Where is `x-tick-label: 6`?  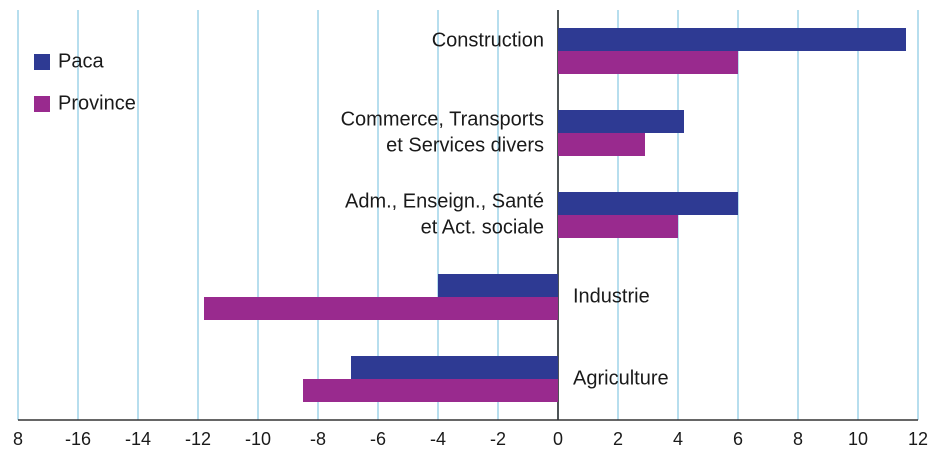 x-tick-label: 6 is located at coordinates (738, 439).